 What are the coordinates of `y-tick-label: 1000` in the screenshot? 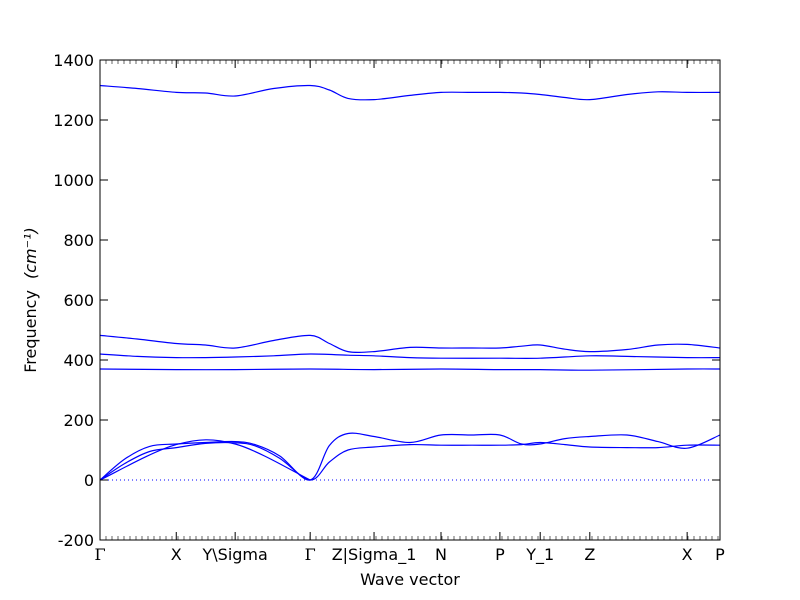 It's located at (73, 180).